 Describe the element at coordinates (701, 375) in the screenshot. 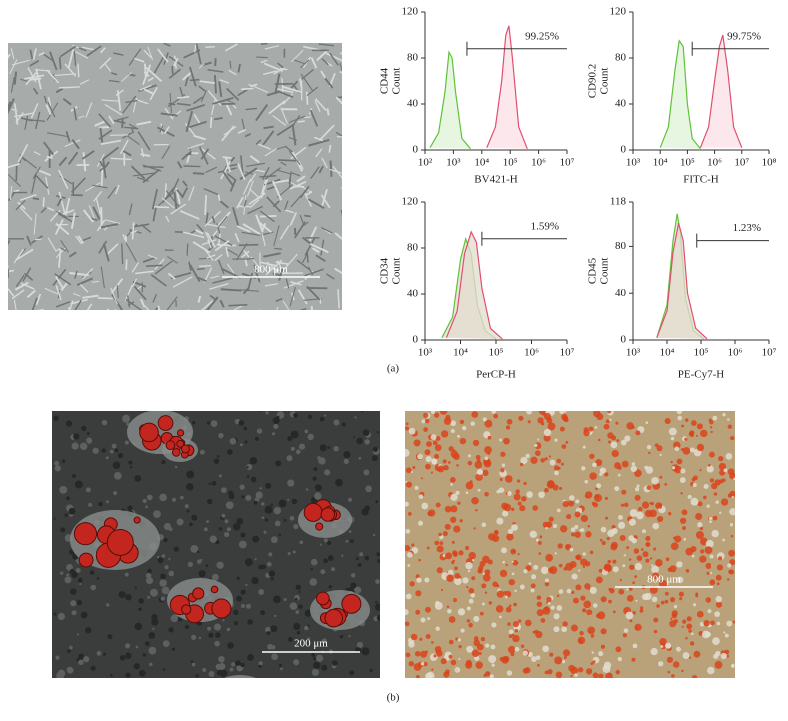

I see `x-axis-label: PE-Cy7-H` at that location.